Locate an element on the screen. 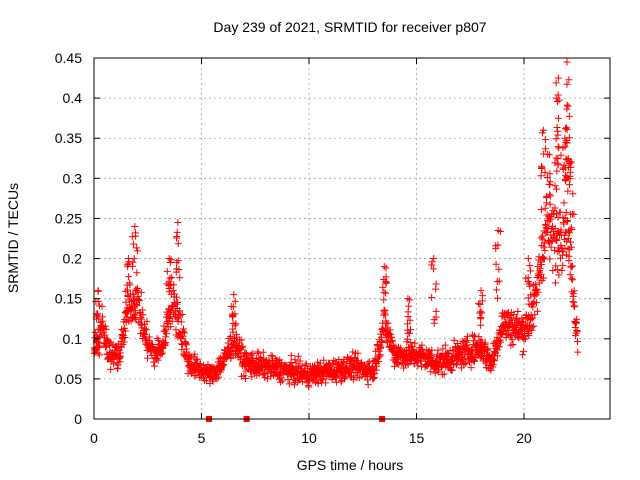 Image resolution: width=640 pixels, height=480 pixels. y-tick-label: 0.45 is located at coordinates (68, 58).